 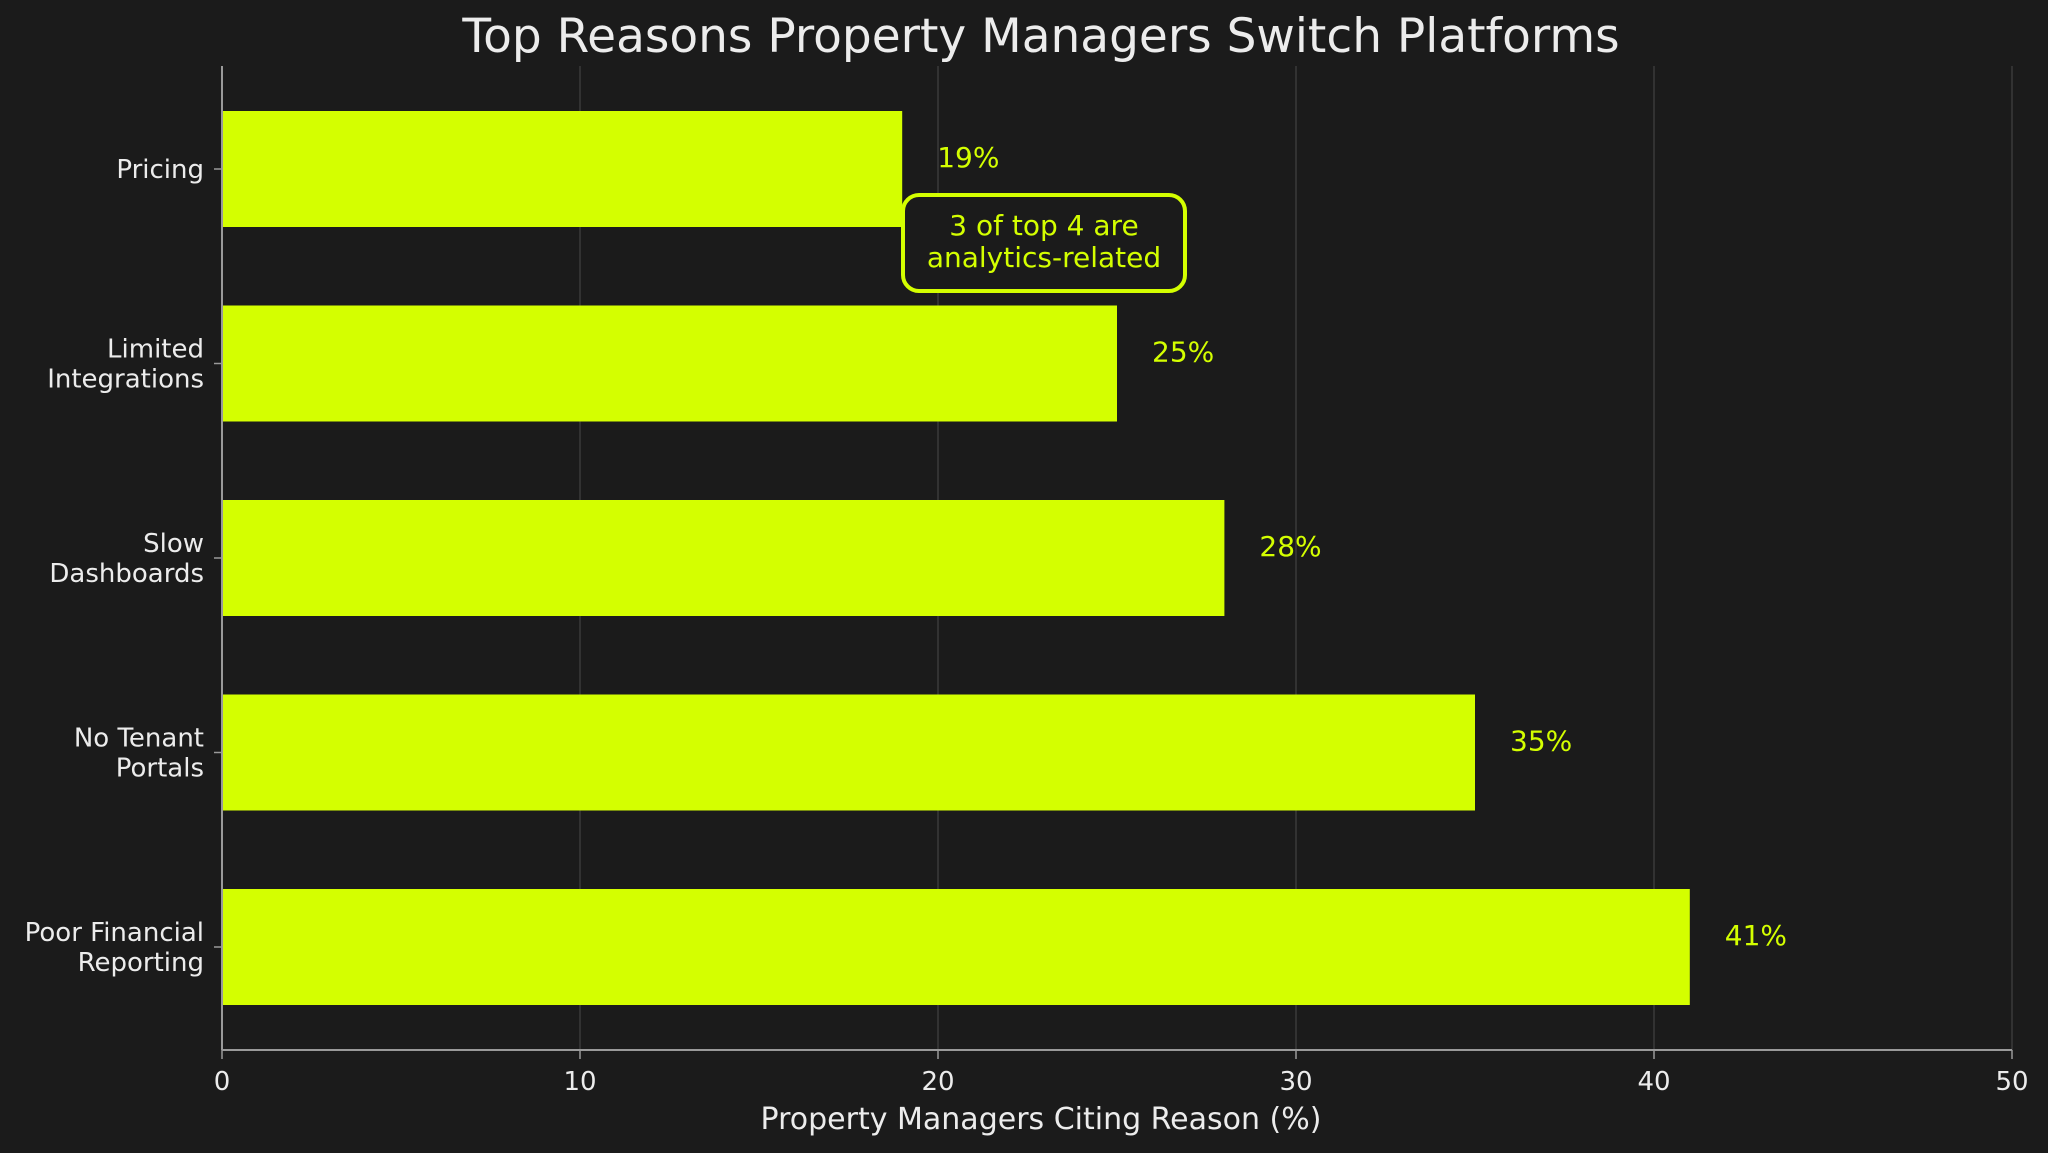 I want to click on x-tick-label-20: 20, so click(x=937, y=1082).